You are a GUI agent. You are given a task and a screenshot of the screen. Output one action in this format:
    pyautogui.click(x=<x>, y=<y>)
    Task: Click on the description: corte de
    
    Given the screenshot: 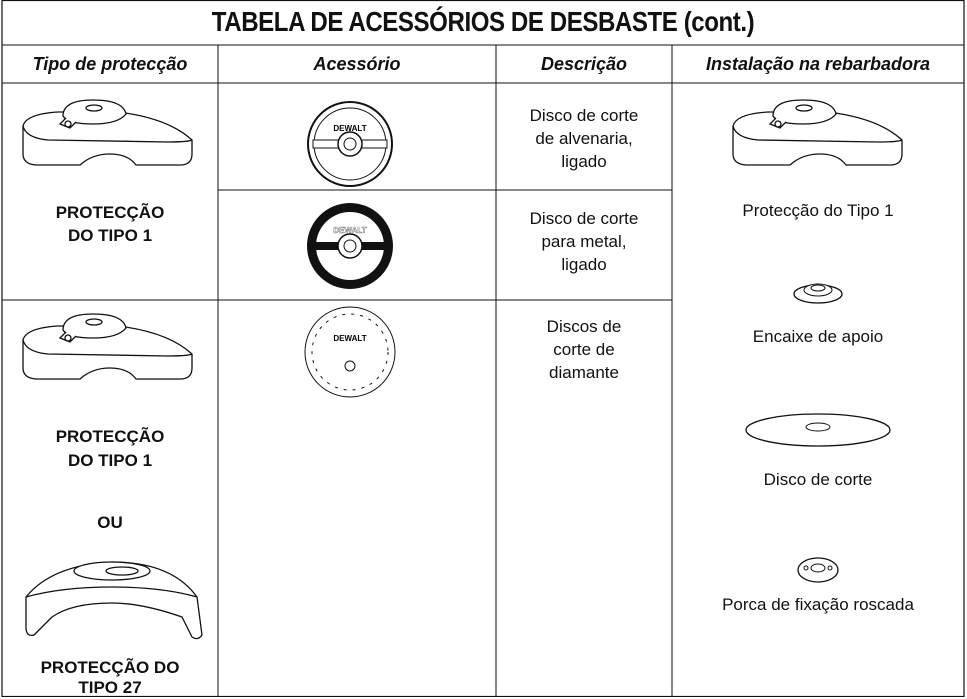 What is the action you would take?
    pyautogui.click(x=584, y=349)
    